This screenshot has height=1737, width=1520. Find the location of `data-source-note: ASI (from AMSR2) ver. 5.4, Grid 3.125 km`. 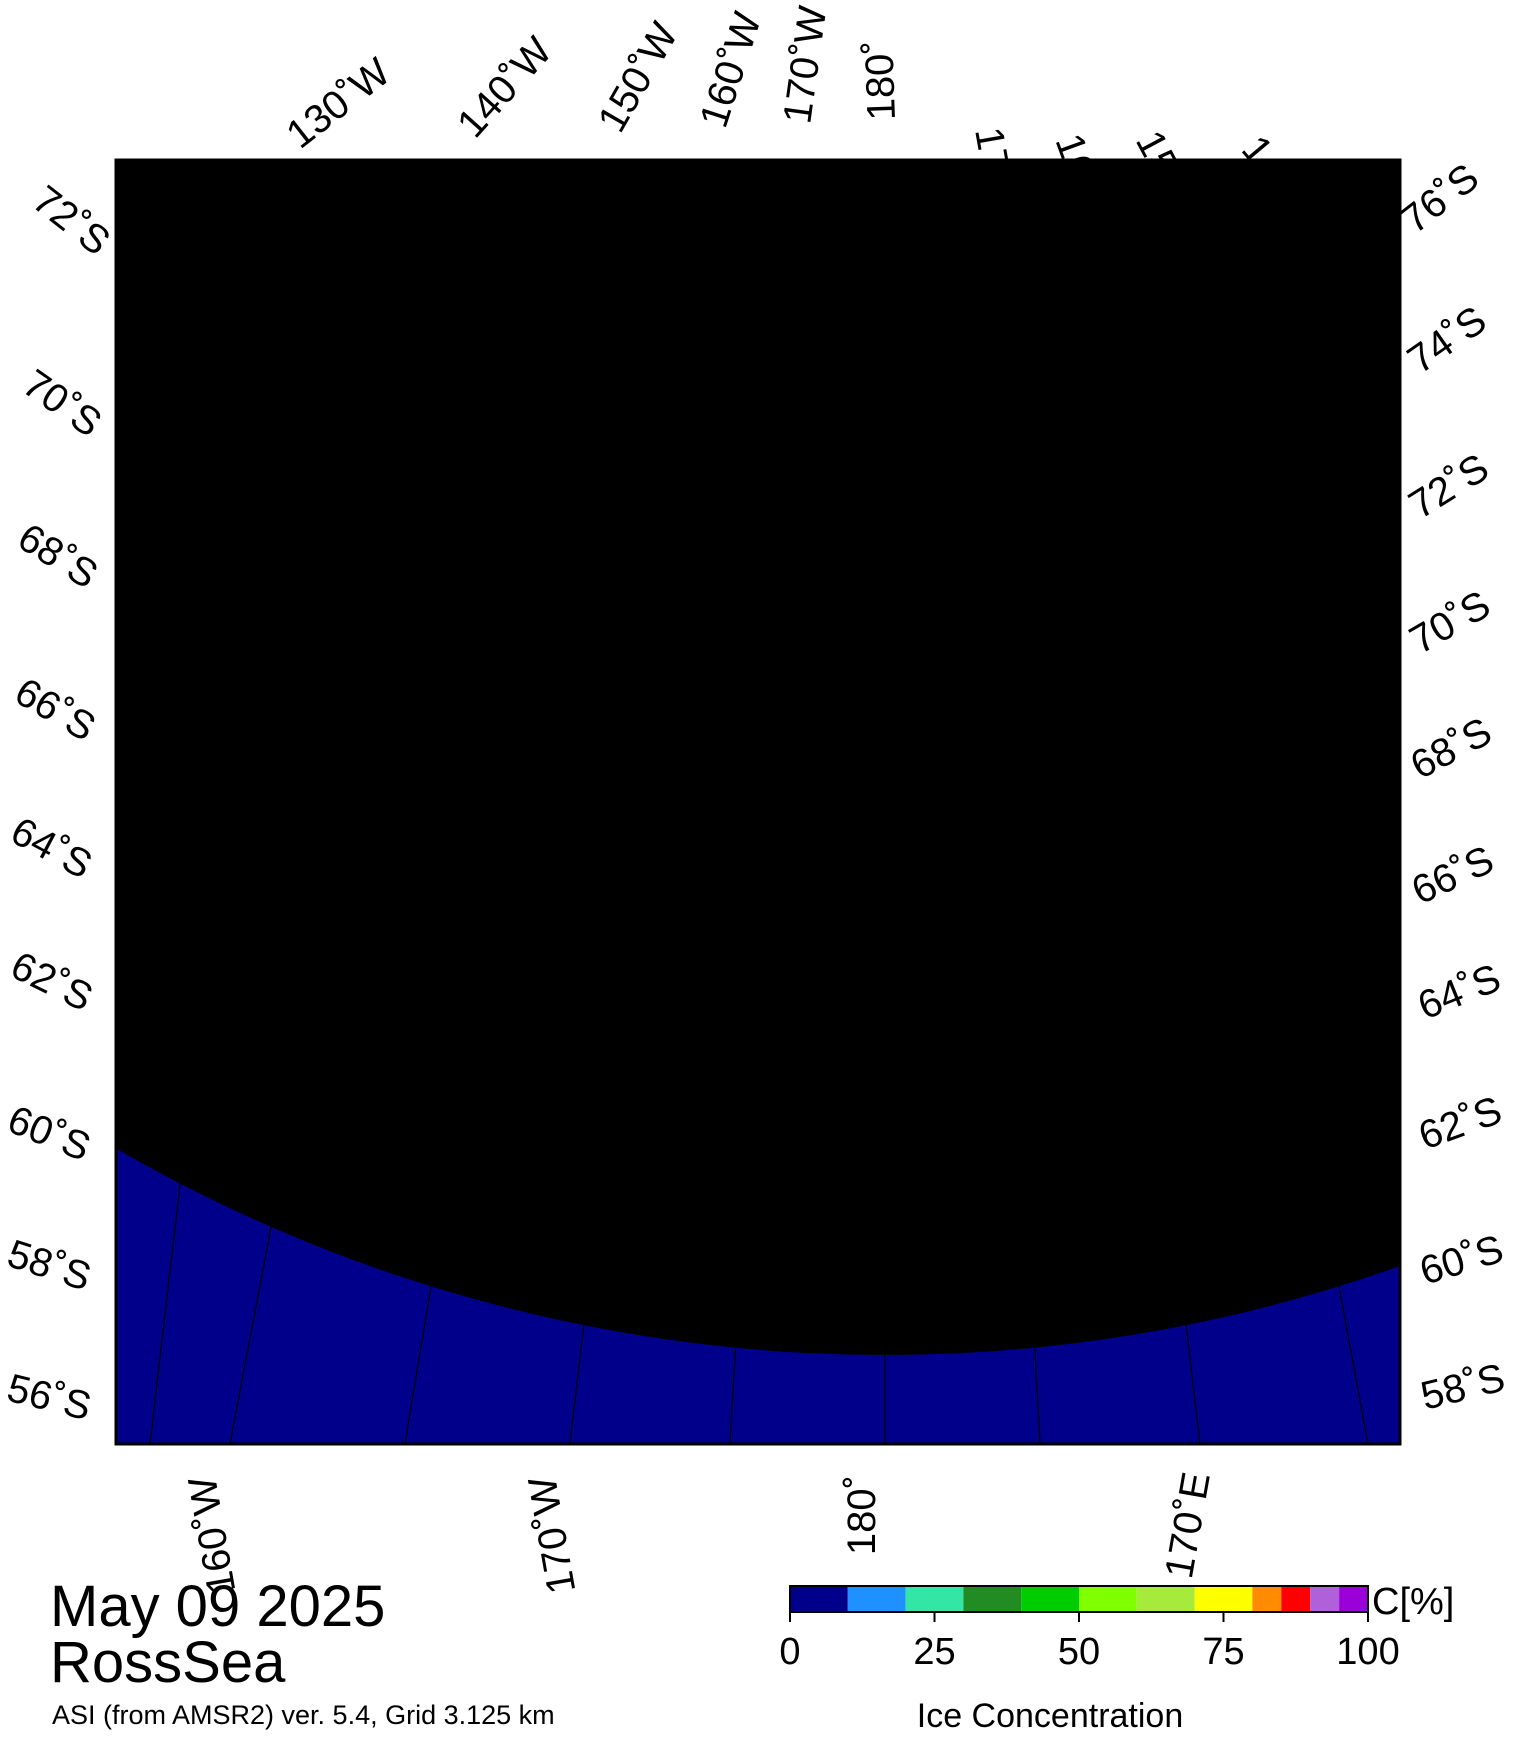

data-source-note: ASI (from AMSR2) ver. 5.4, Grid 3.125 km is located at coordinates (303, 1715).